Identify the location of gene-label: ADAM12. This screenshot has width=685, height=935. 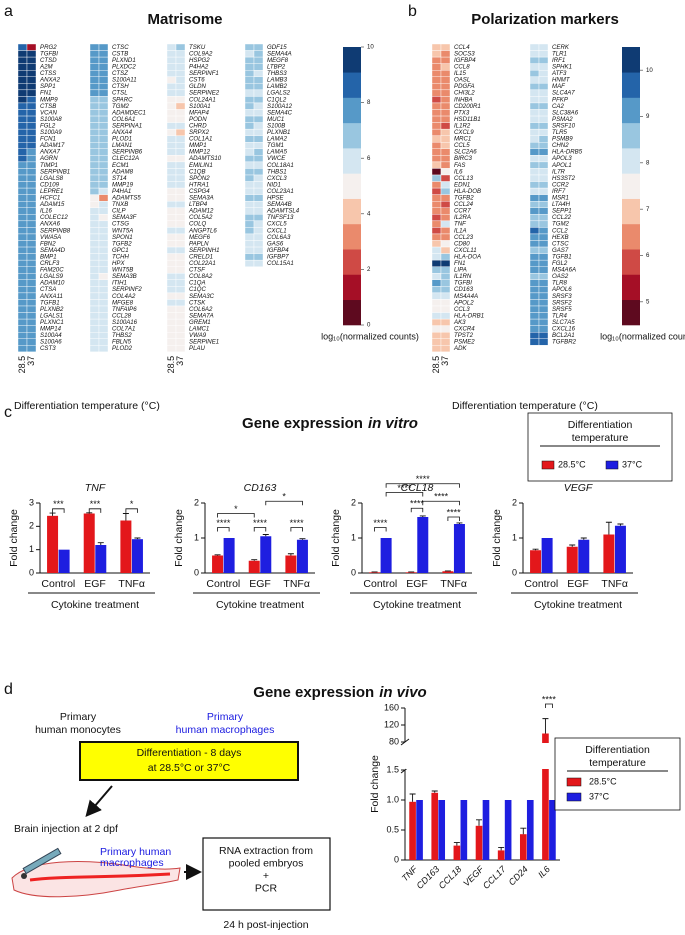
(201, 211).